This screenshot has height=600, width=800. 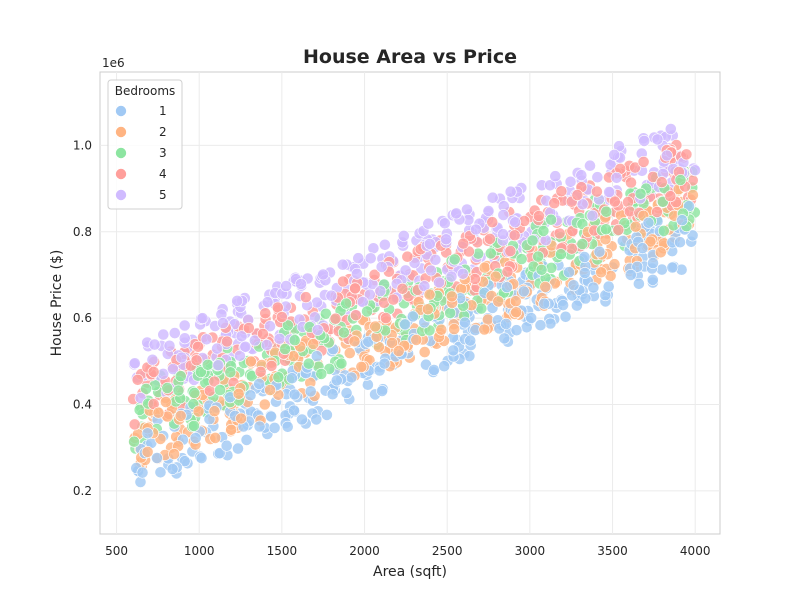 What do you see at coordinates (82, 318) in the screenshot?
I see `y-tick-label: 0.6` at bounding box center [82, 318].